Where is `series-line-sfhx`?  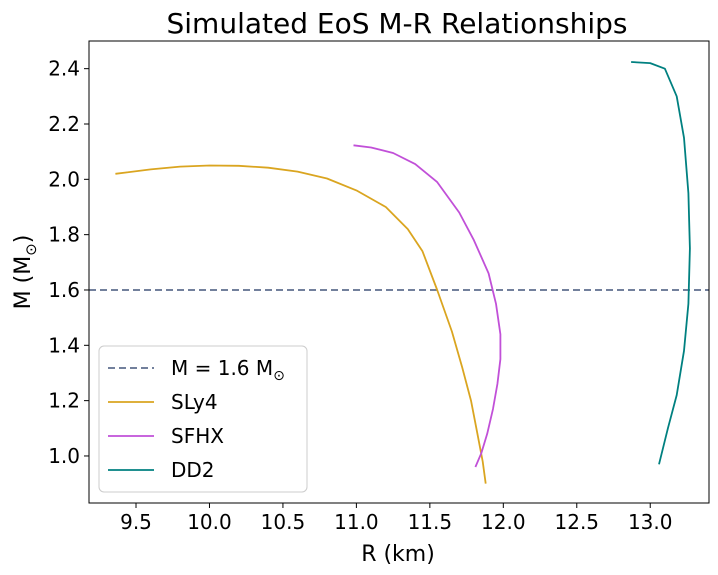 series-line-sfhx is located at coordinates (427, 306).